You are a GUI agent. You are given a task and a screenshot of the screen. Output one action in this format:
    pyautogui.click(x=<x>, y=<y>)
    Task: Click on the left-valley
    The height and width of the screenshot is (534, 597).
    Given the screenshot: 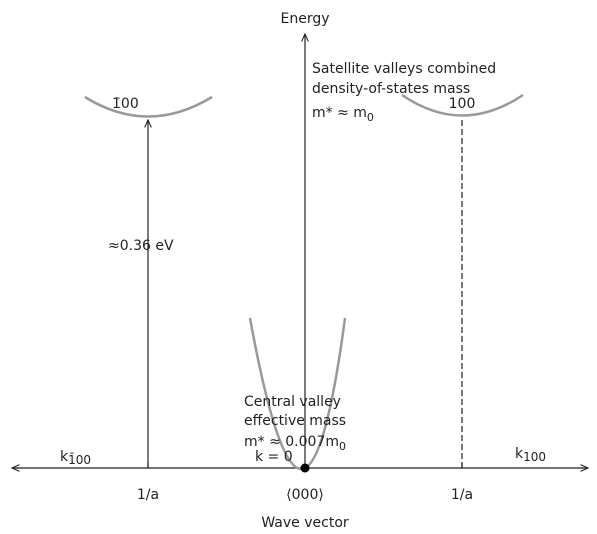 What is the action you would take?
    pyautogui.click(x=148, y=106)
    